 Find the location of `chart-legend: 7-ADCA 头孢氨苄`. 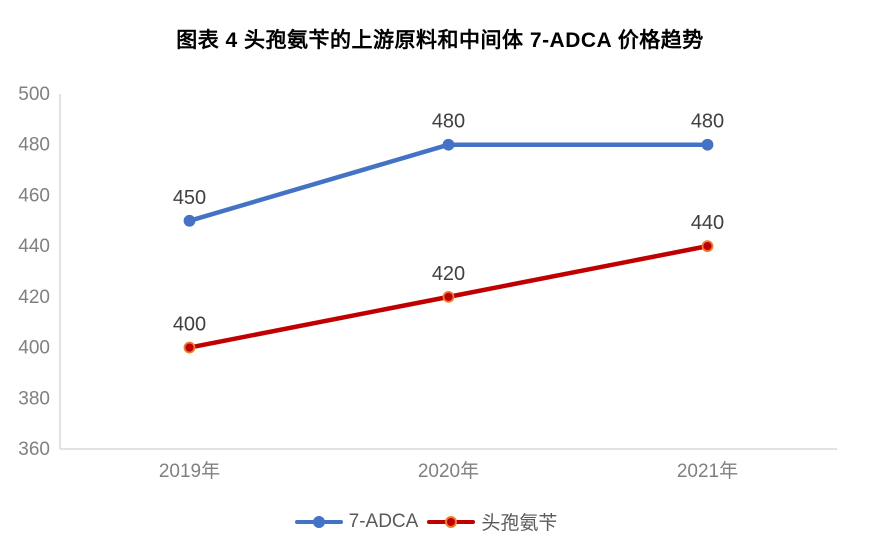

chart-legend: 7-ADCA 头孢氨苄 is located at coordinates (426, 521).